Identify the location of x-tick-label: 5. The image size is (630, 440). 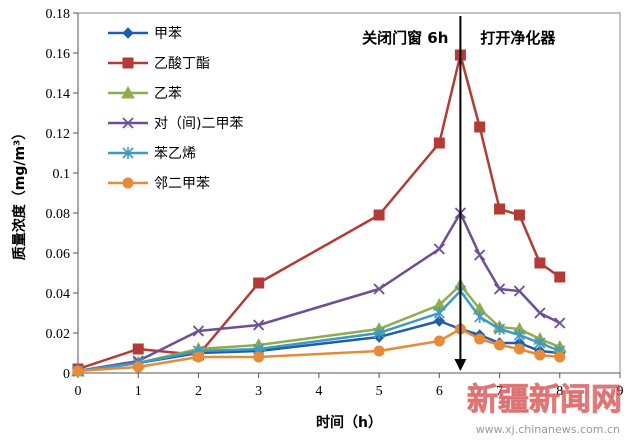
(379, 391).